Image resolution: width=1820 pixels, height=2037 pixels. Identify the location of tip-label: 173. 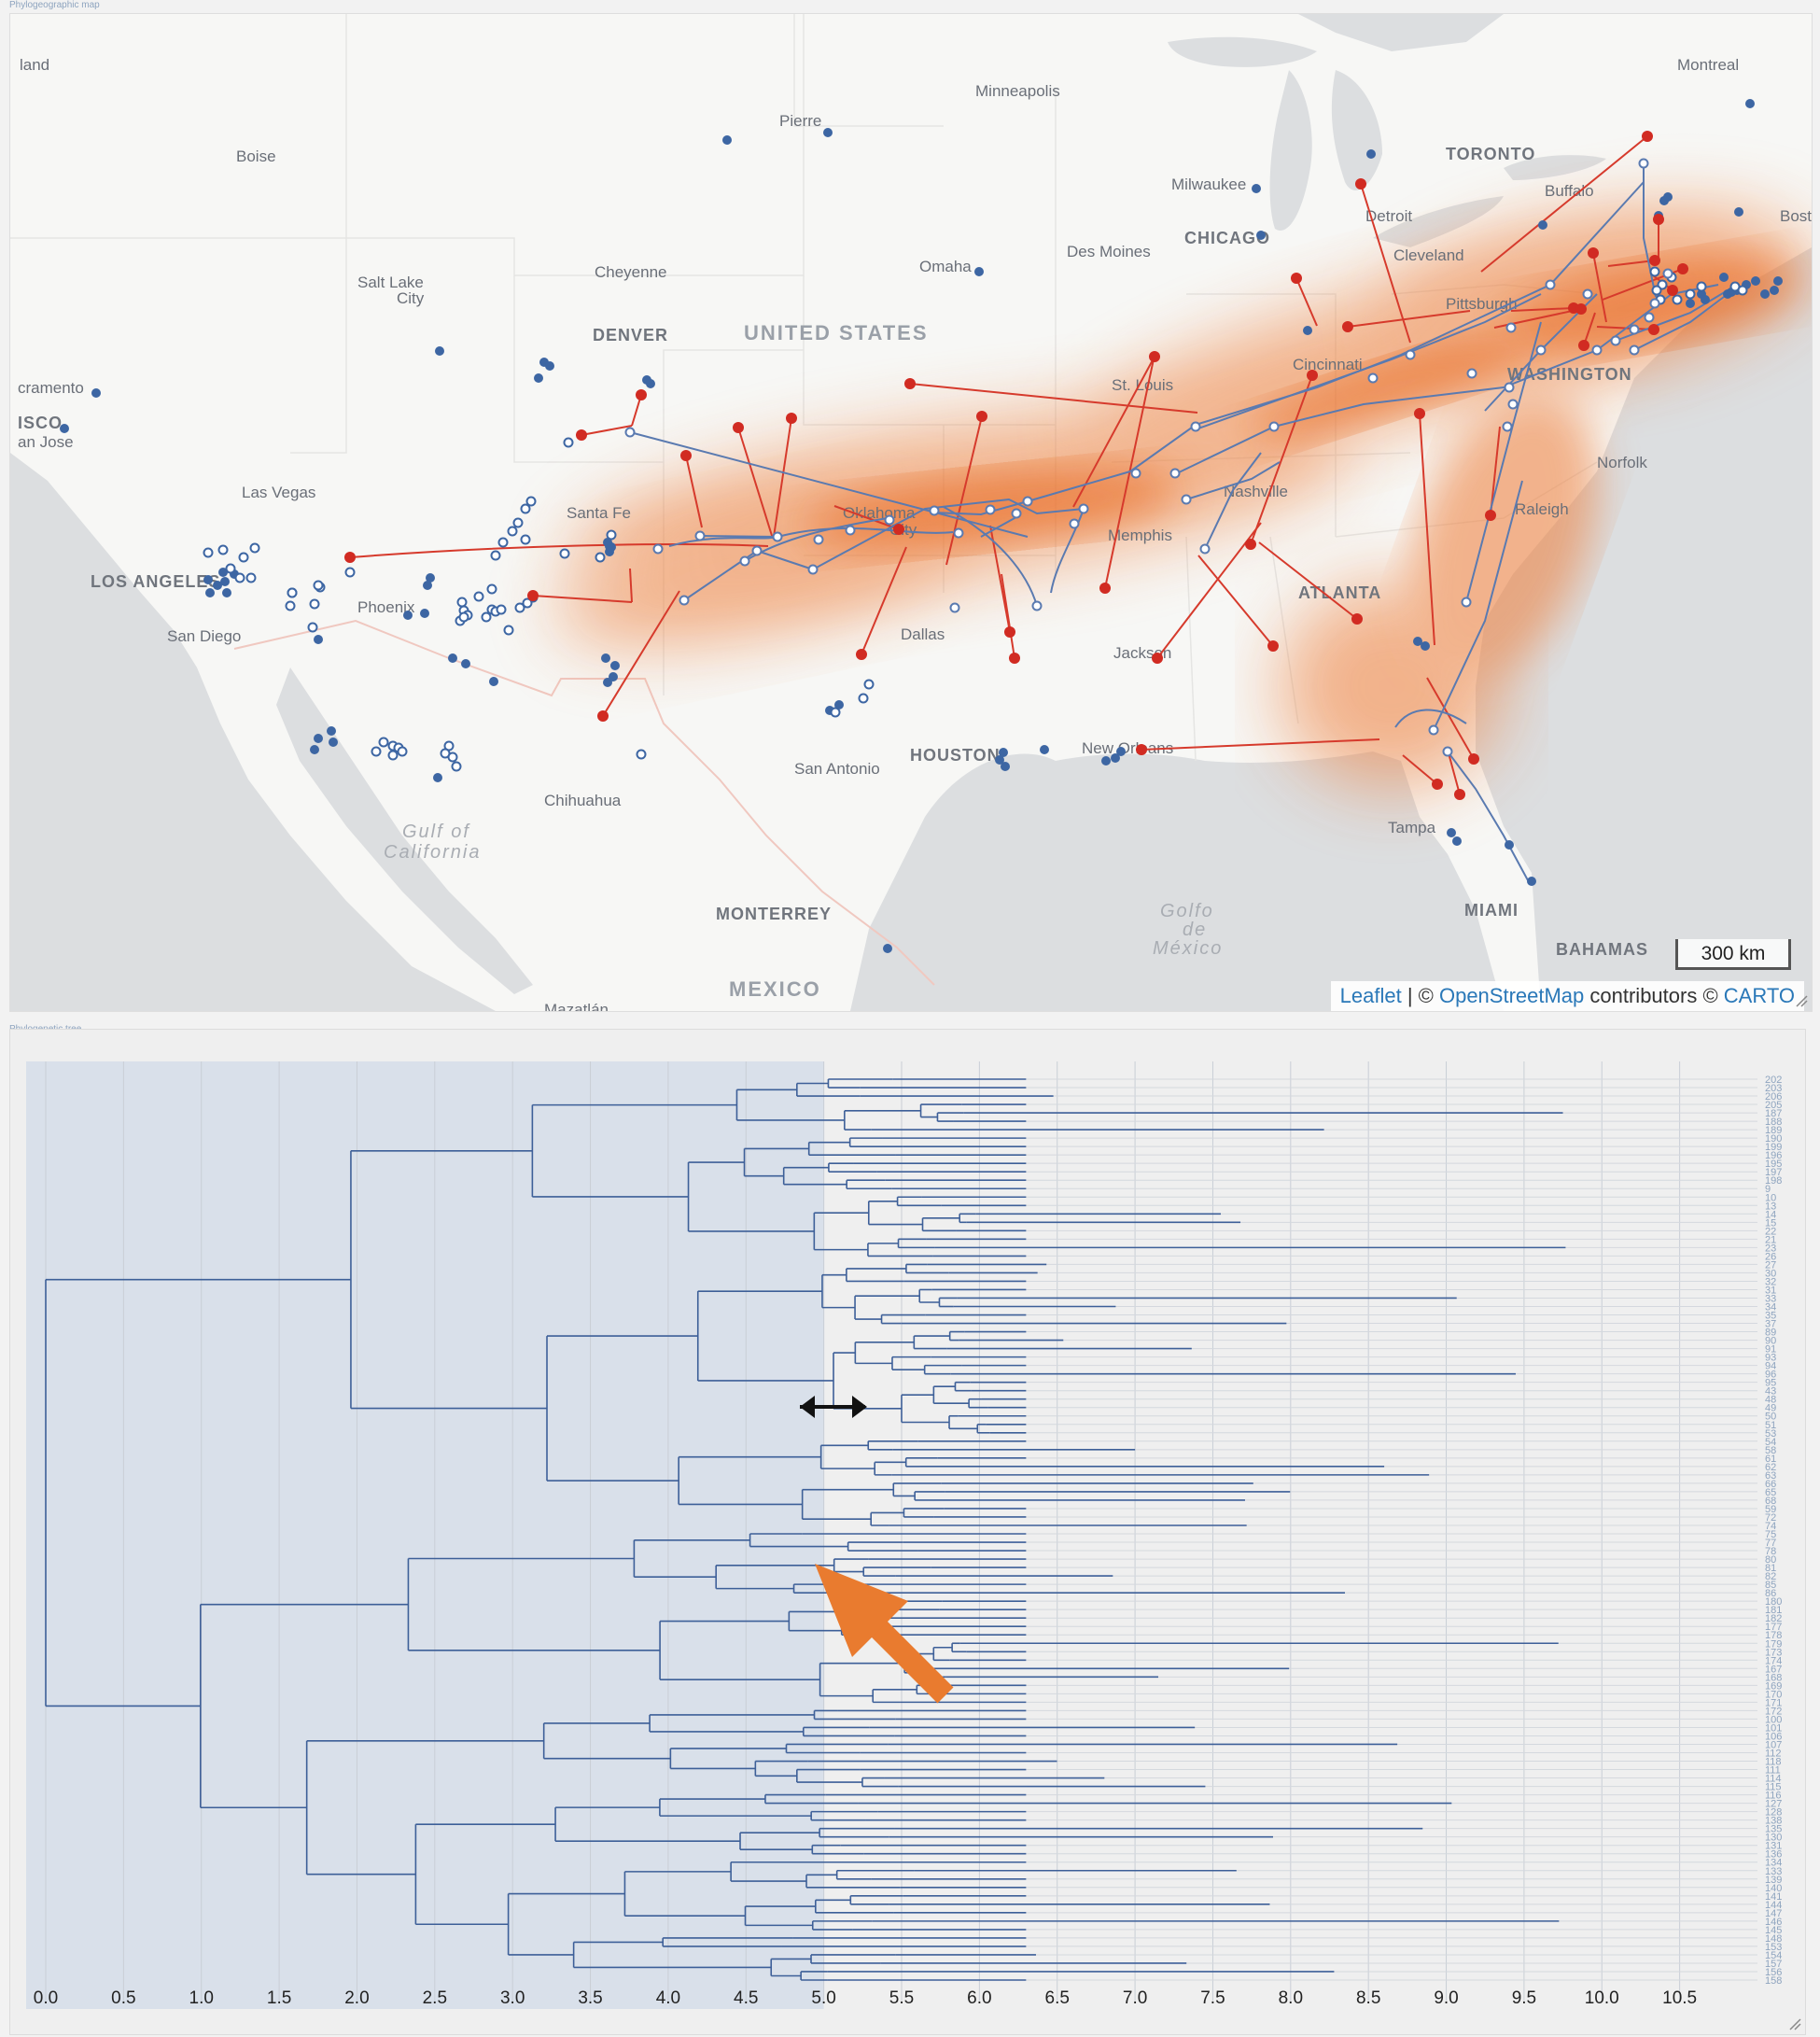
(1773, 1652).